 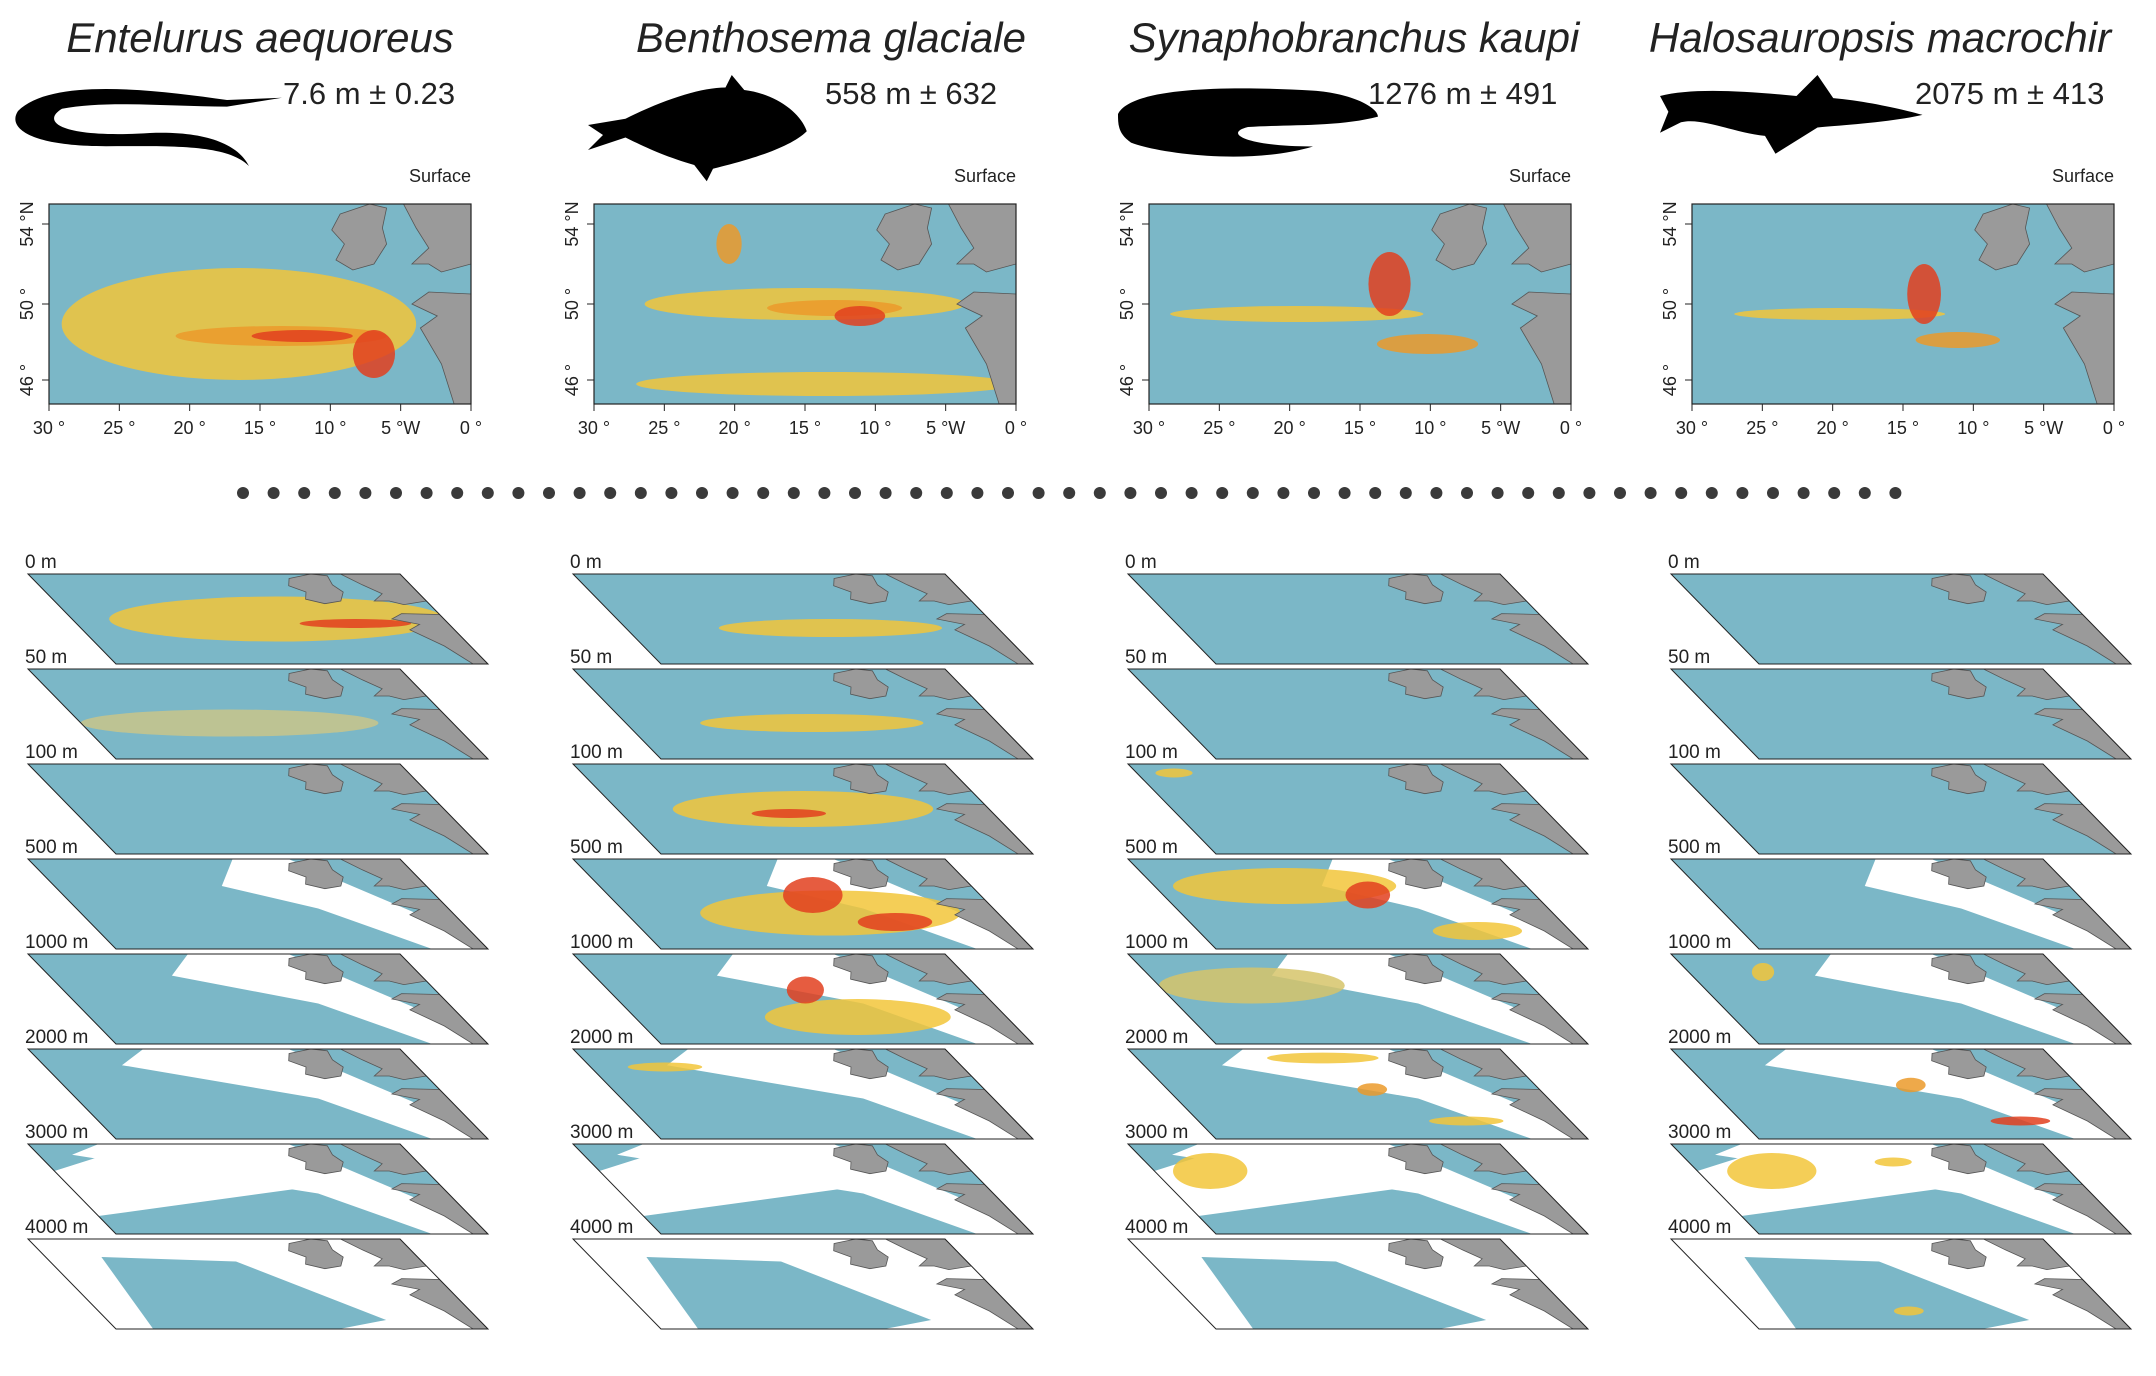 I want to click on depth-label: 1000 m, so click(x=1156, y=942).